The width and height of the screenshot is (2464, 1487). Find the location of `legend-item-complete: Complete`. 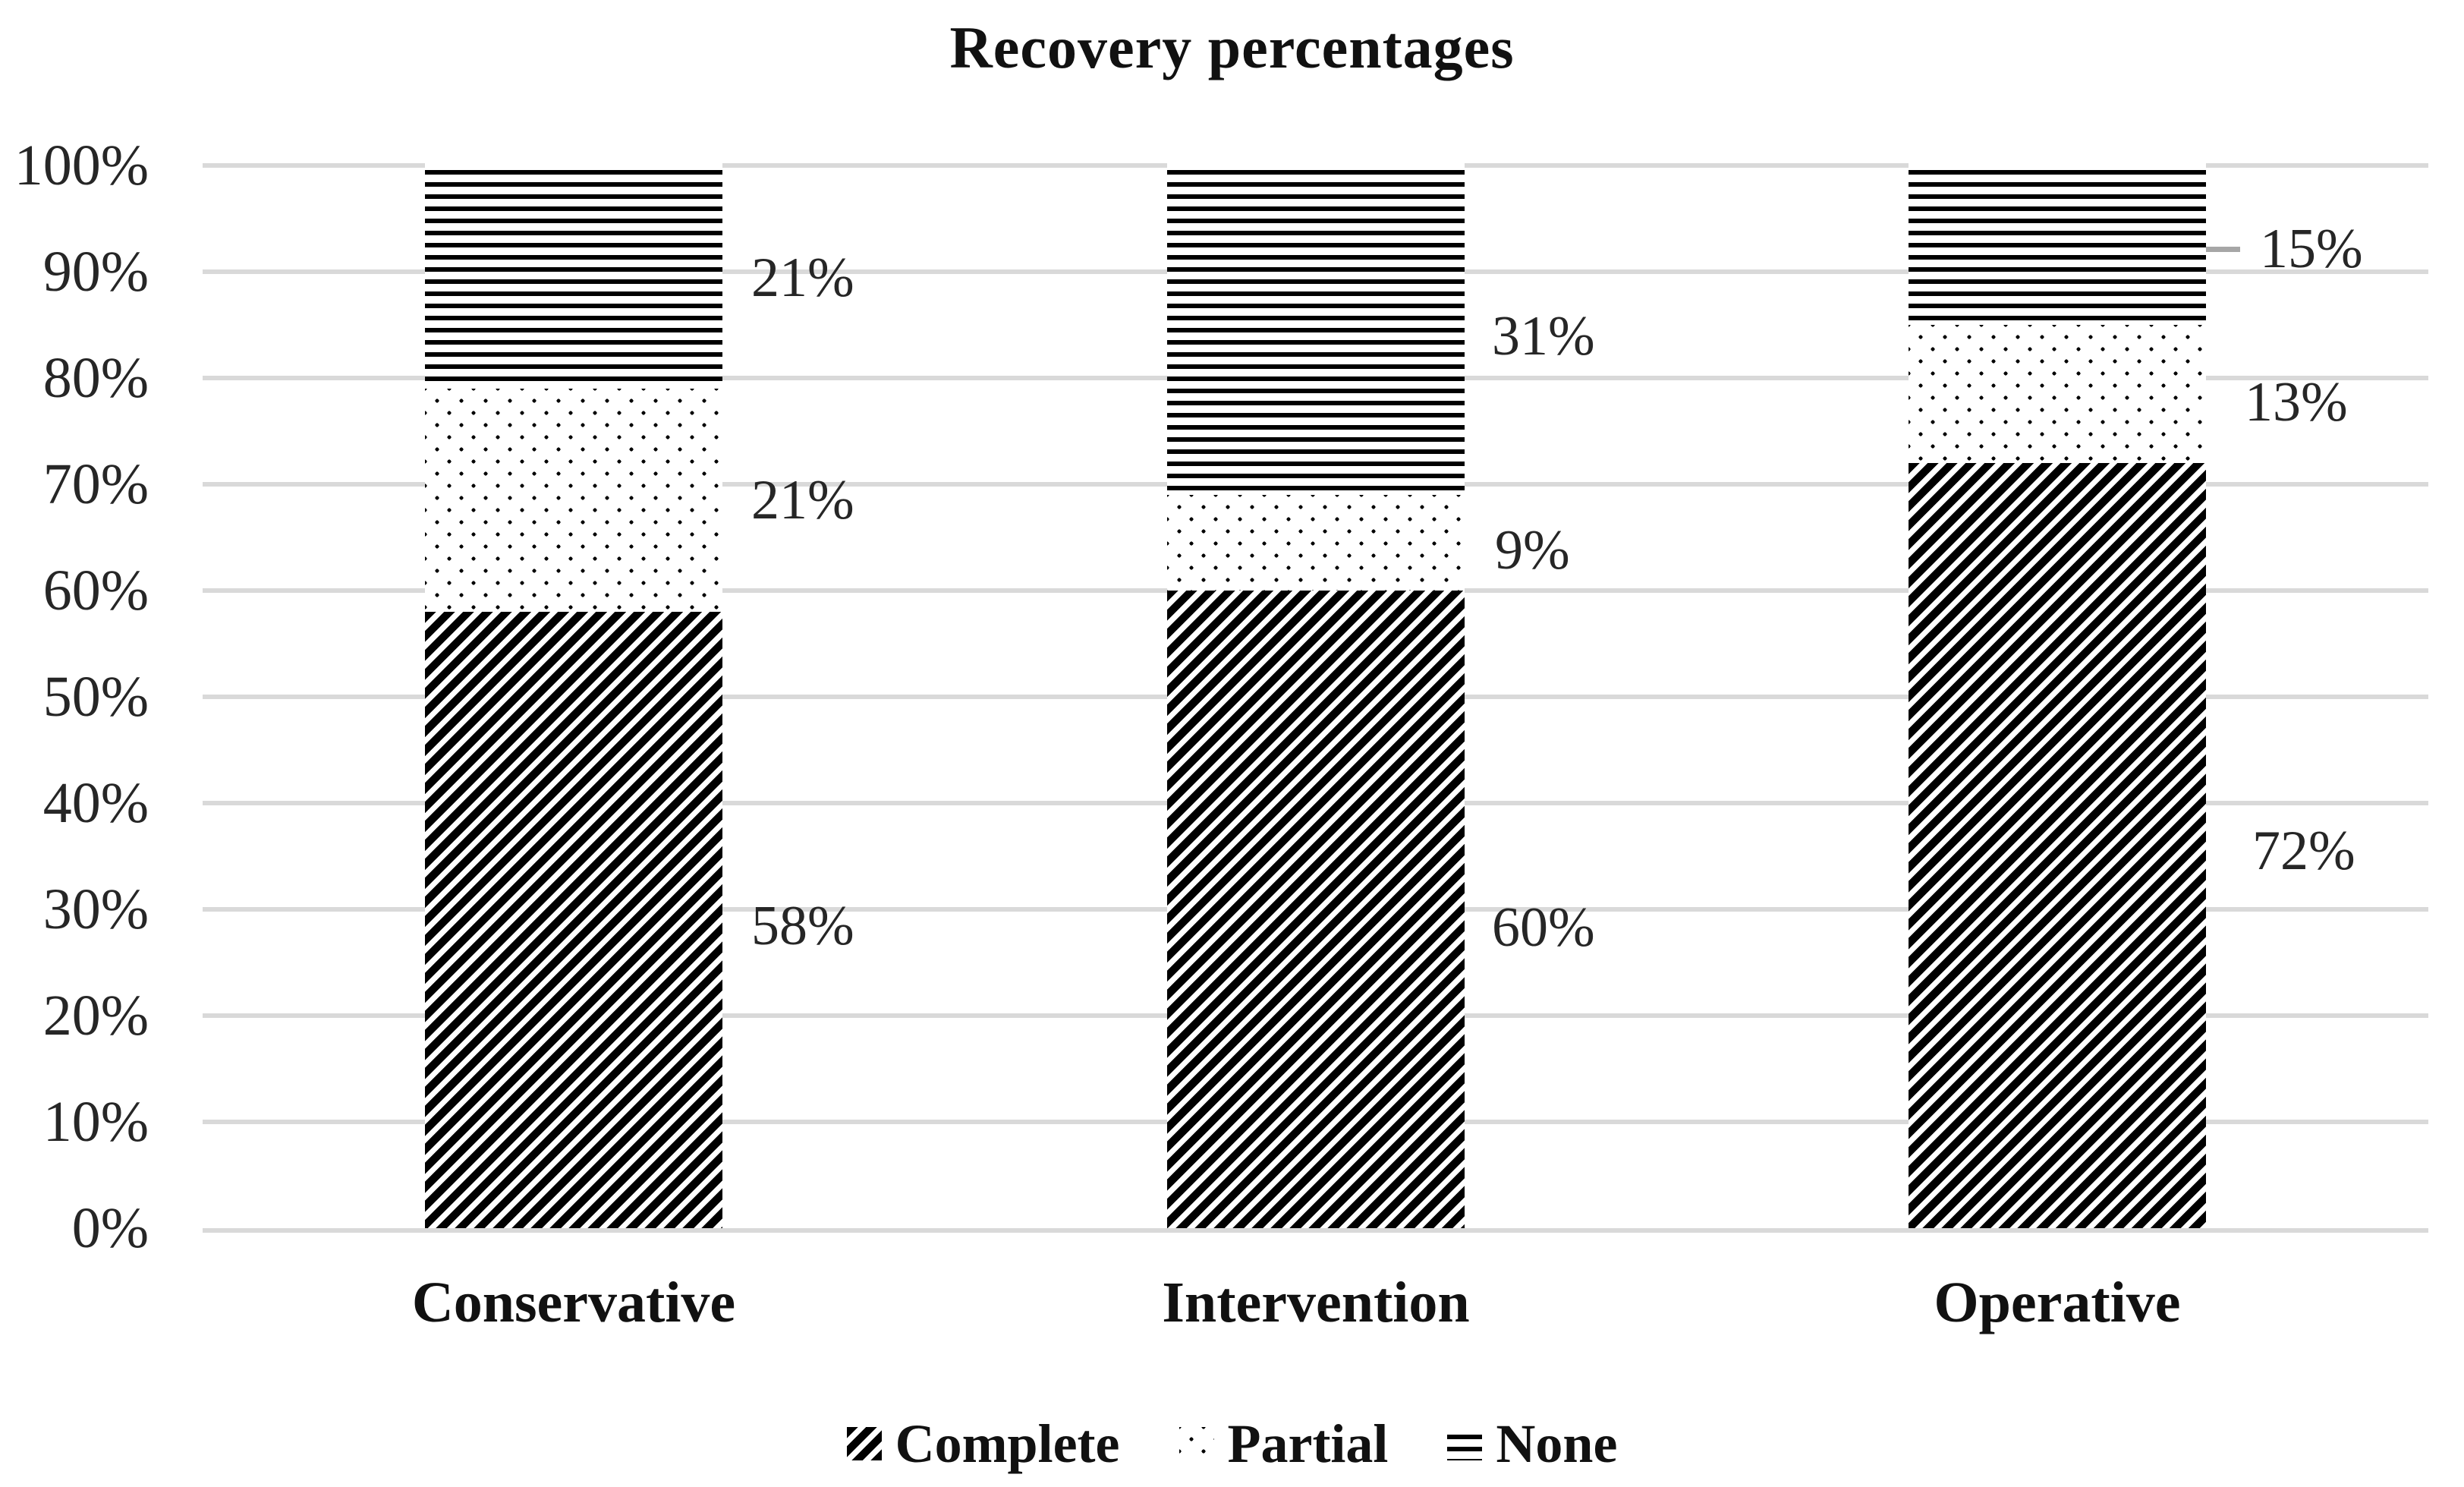

legend-item-complete: Complete is located at coordinates (983, 1444).